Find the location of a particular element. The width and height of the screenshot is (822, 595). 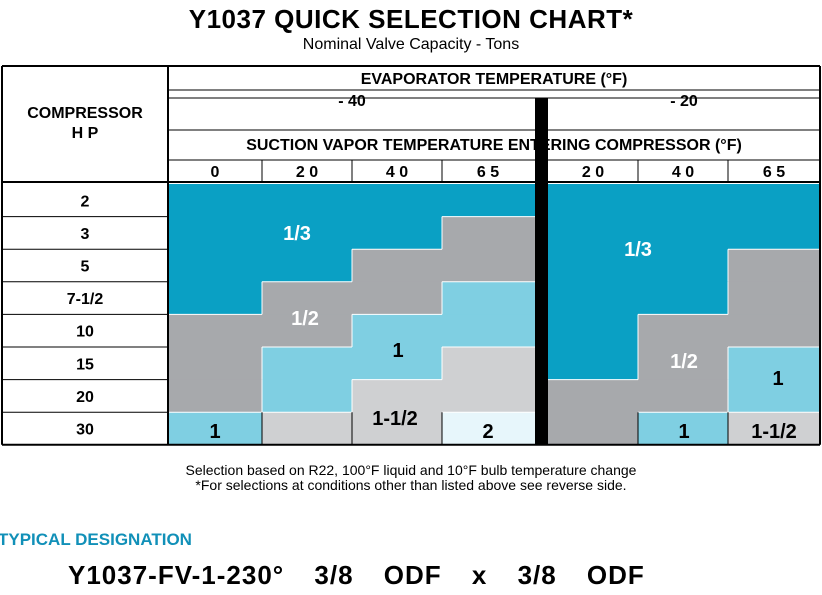

compressor-hp-label: 5 is located at coordinates (85, 267).